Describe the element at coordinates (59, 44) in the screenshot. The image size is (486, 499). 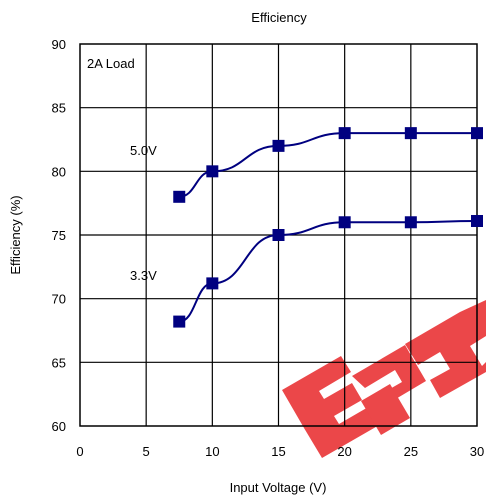
I see `y-tick-label: 90` at that location.